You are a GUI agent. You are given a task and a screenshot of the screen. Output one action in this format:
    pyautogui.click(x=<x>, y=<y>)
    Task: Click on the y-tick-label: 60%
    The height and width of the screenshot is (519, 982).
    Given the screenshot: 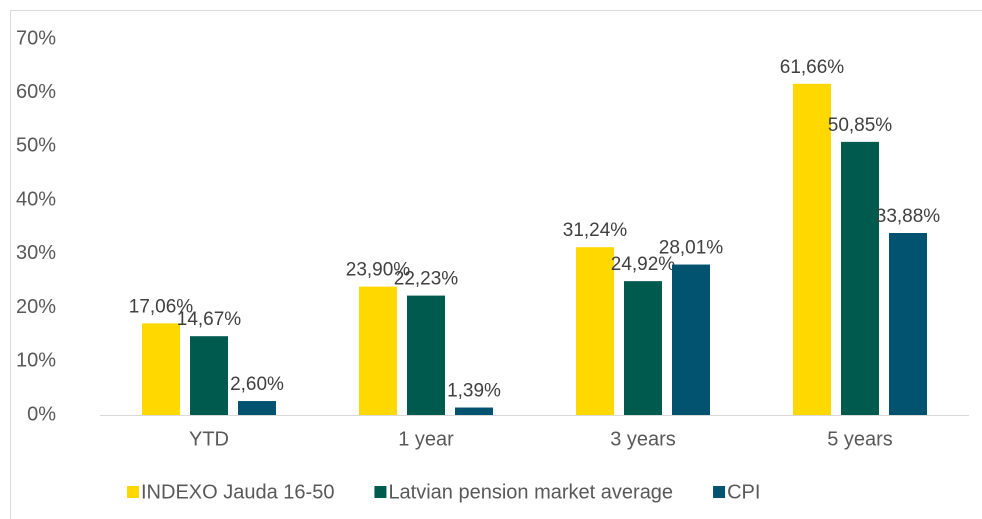 What is the action you would take?
    pyautogui.click(x=36, y=92)
    